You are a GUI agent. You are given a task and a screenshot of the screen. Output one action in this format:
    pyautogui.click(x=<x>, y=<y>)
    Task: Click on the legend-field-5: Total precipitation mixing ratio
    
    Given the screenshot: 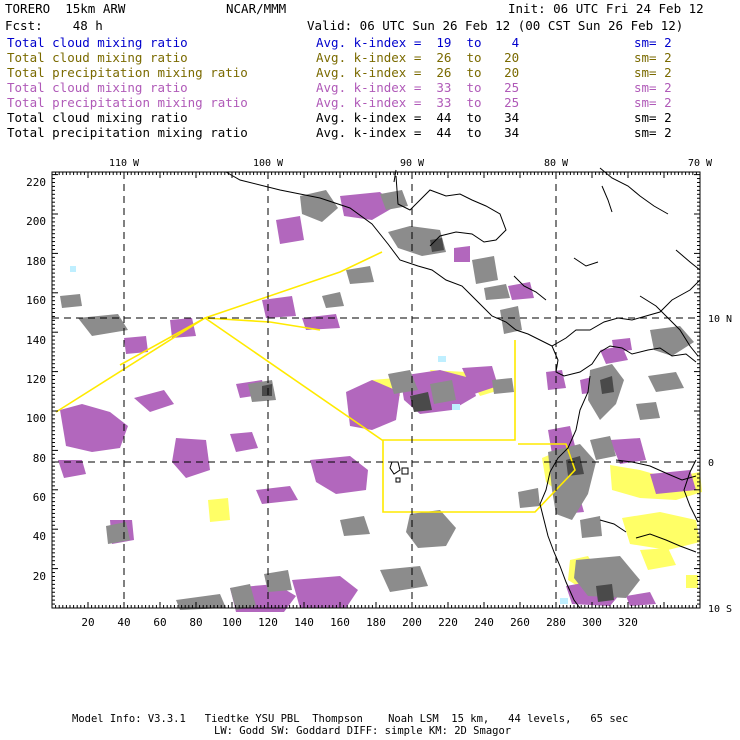 What is the action you would take?
    pyautogui.click(x=127, y=102)
    